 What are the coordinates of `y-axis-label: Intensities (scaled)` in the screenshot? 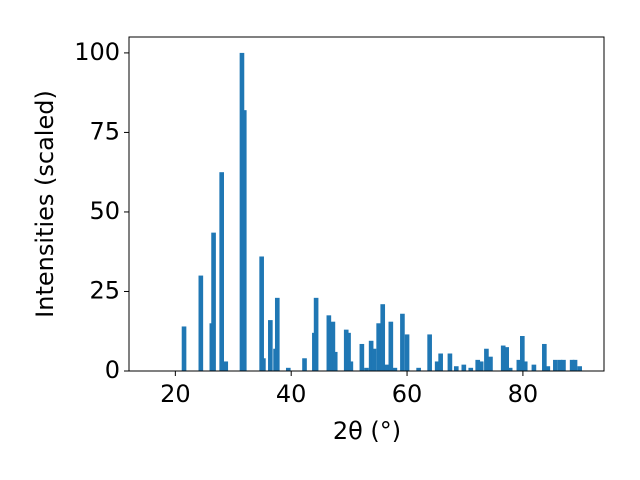 It's located at (45, 204).